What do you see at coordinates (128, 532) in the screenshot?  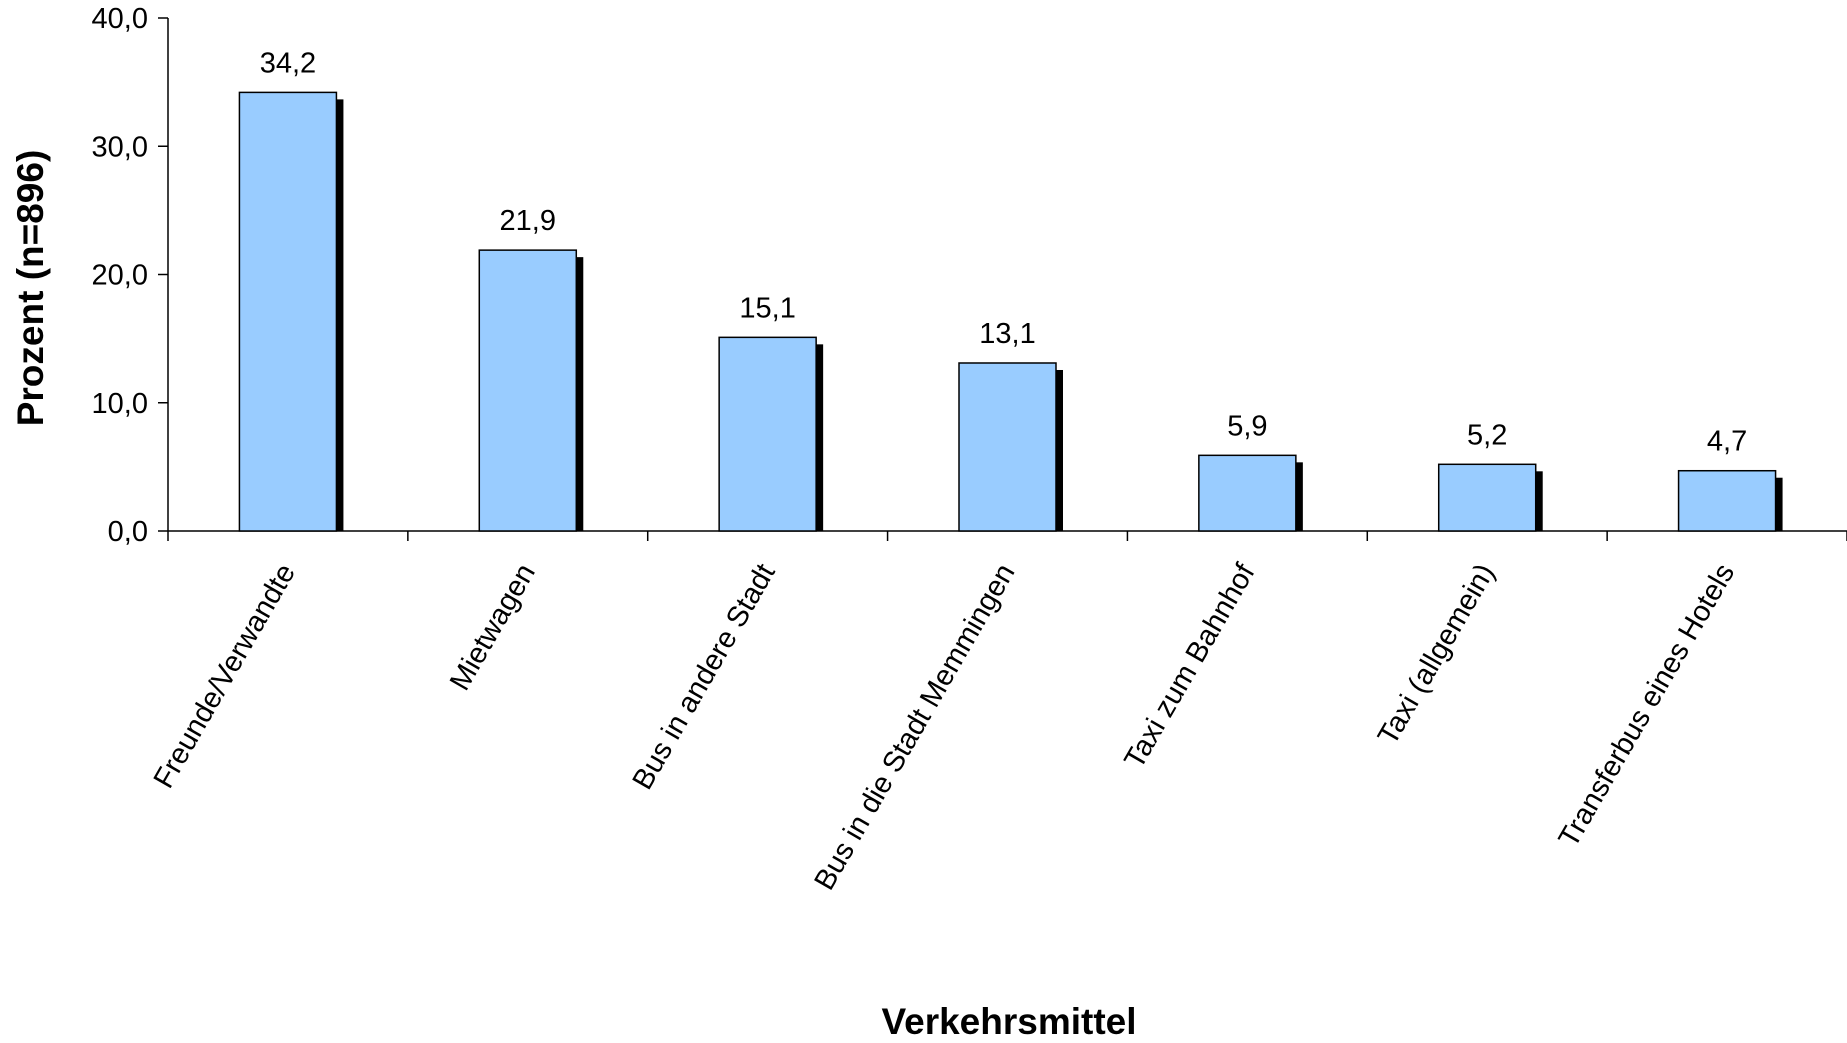 I see `y-tick-label: 0,0` at bounding box center [128, 532].